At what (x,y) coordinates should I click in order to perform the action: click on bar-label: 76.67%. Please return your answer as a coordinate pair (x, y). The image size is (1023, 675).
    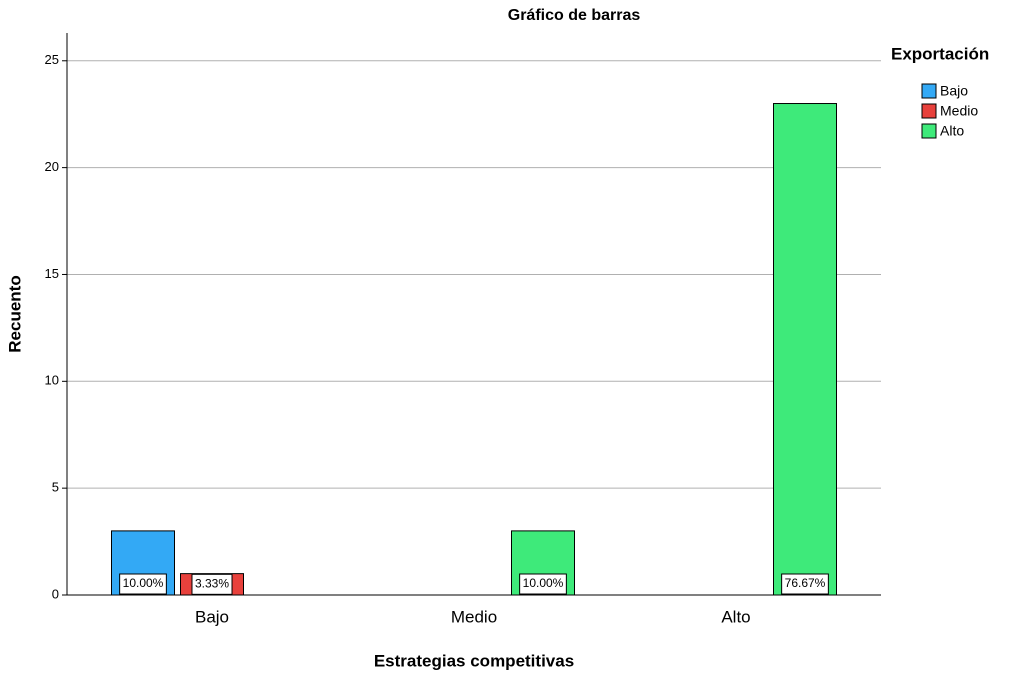
    Looking at the image, I should click on (805, 583).